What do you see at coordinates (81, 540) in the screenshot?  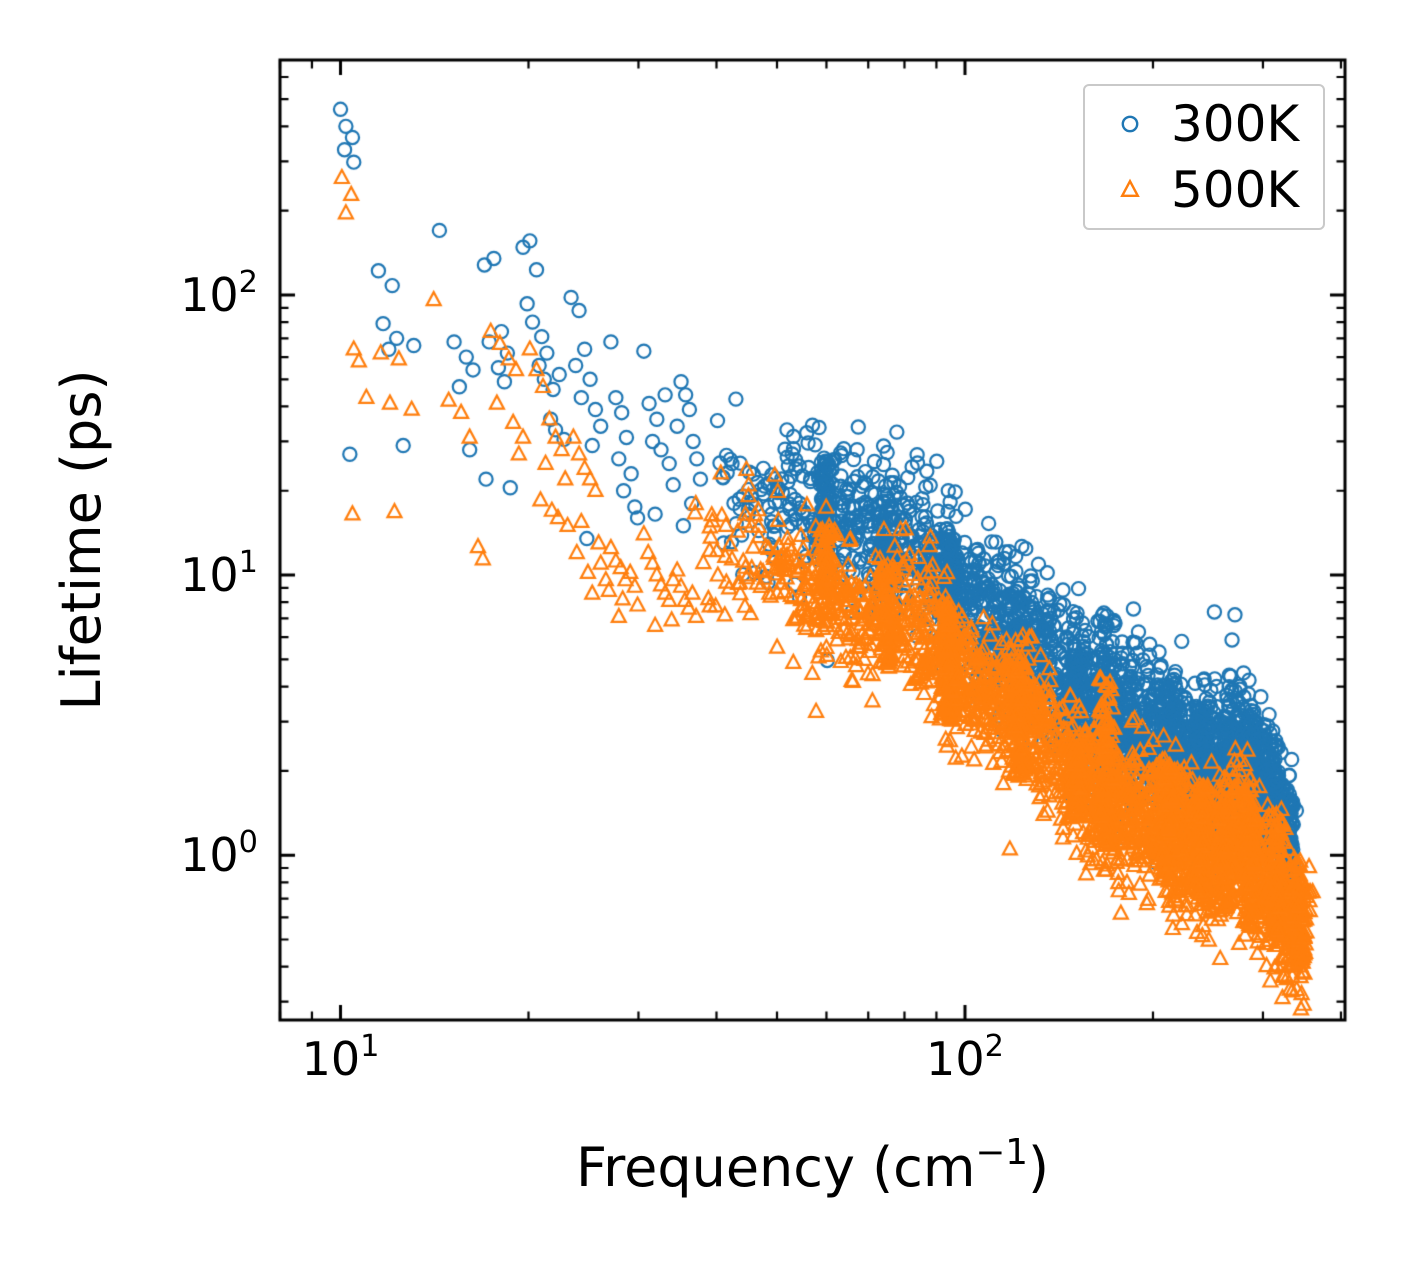 I see `y-axis-label: Lifetime (ps)` at bounding box center [81, 540].